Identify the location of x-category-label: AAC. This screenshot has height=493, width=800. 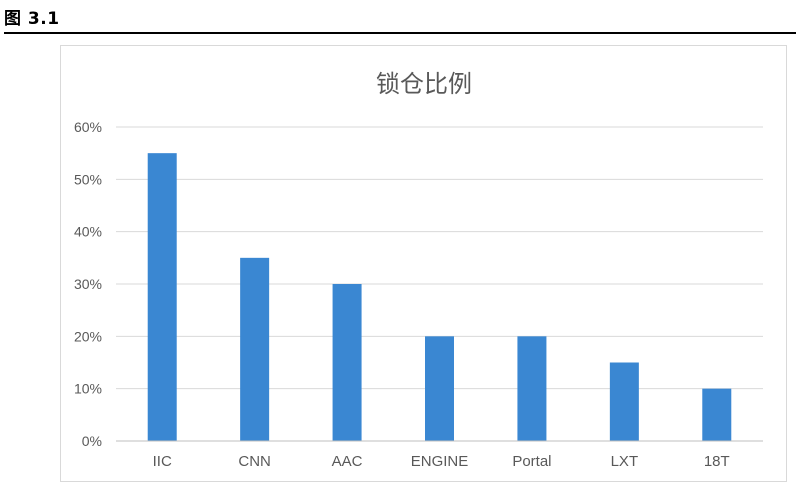
(347, 461).